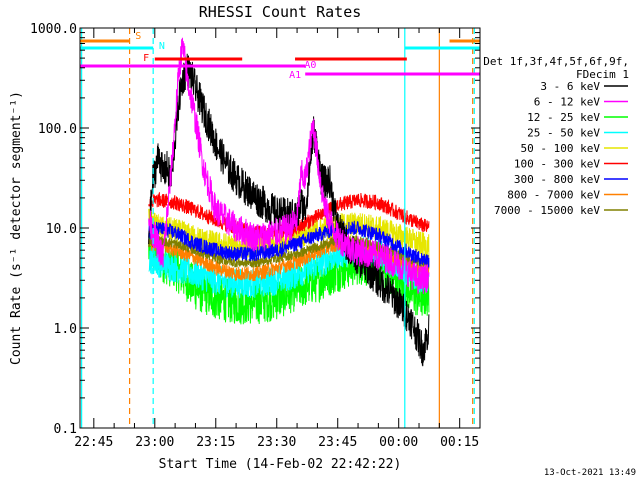  What do you see at coordinates (602, 74) in the screenshot?
I see `legend-header: FDecim 1` at bounding box center [602, 74].